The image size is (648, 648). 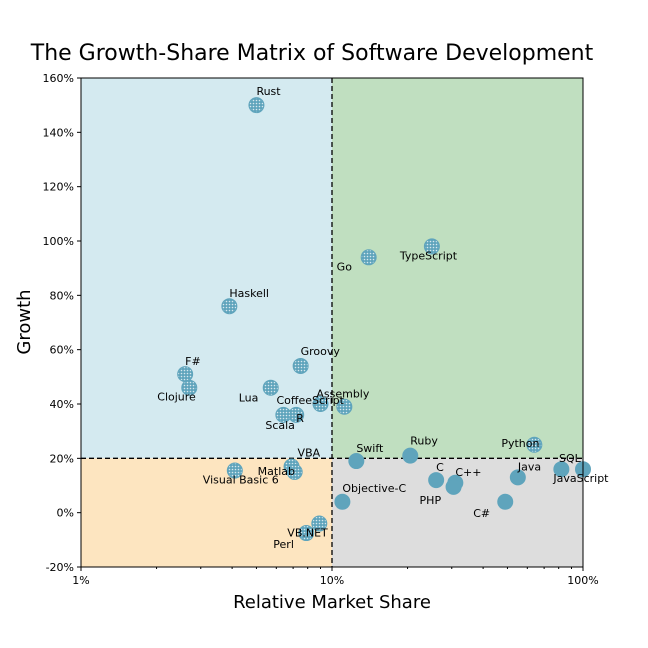 I want to click on point-label: PHP, so click(x=431, y=500).